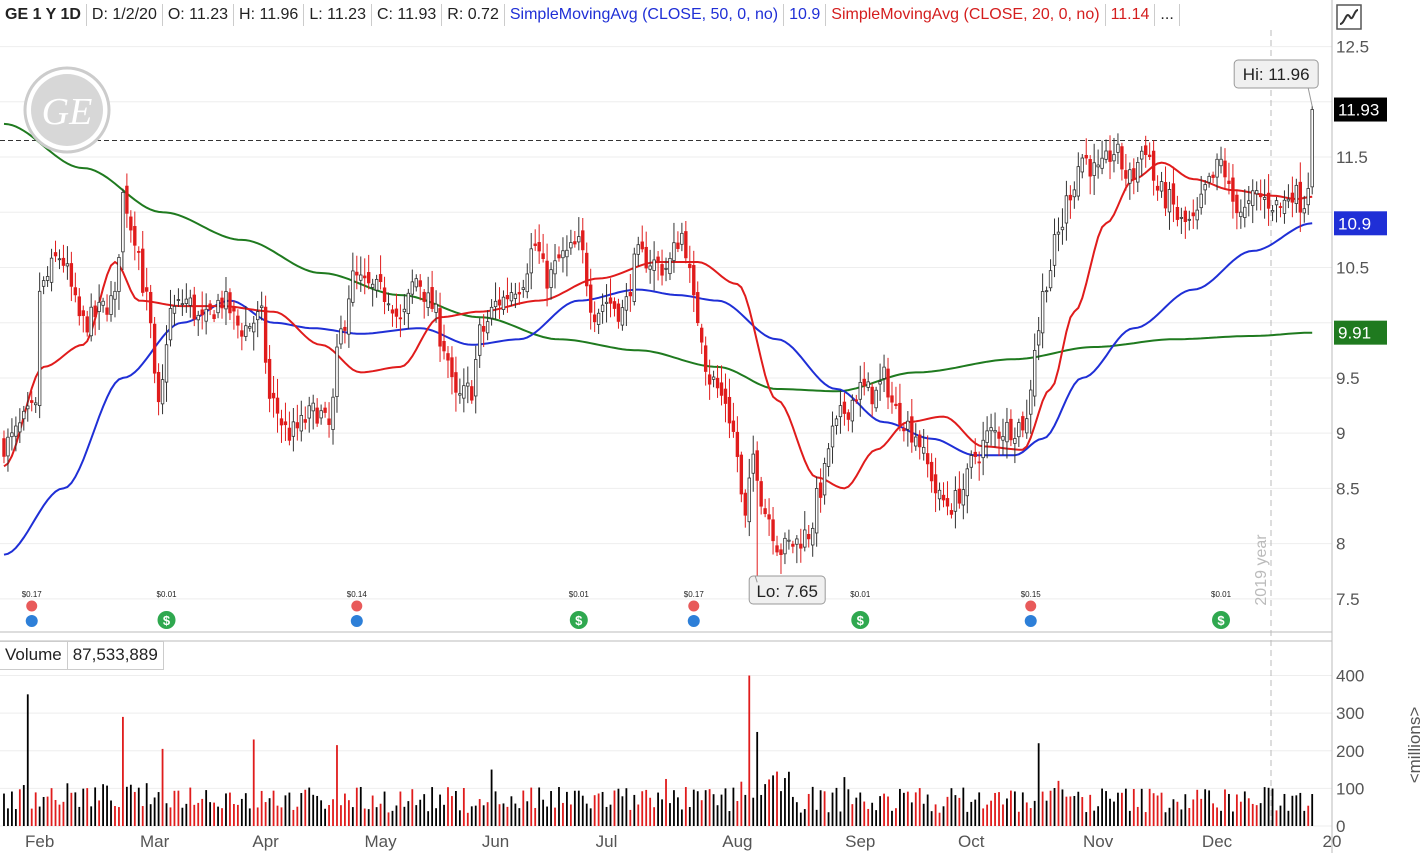 The height and width of the screenshot is (853, 1423). Describe the element at coordinates (694, 594) in the screenshot. I see `event-amount: $0.17` at that location.